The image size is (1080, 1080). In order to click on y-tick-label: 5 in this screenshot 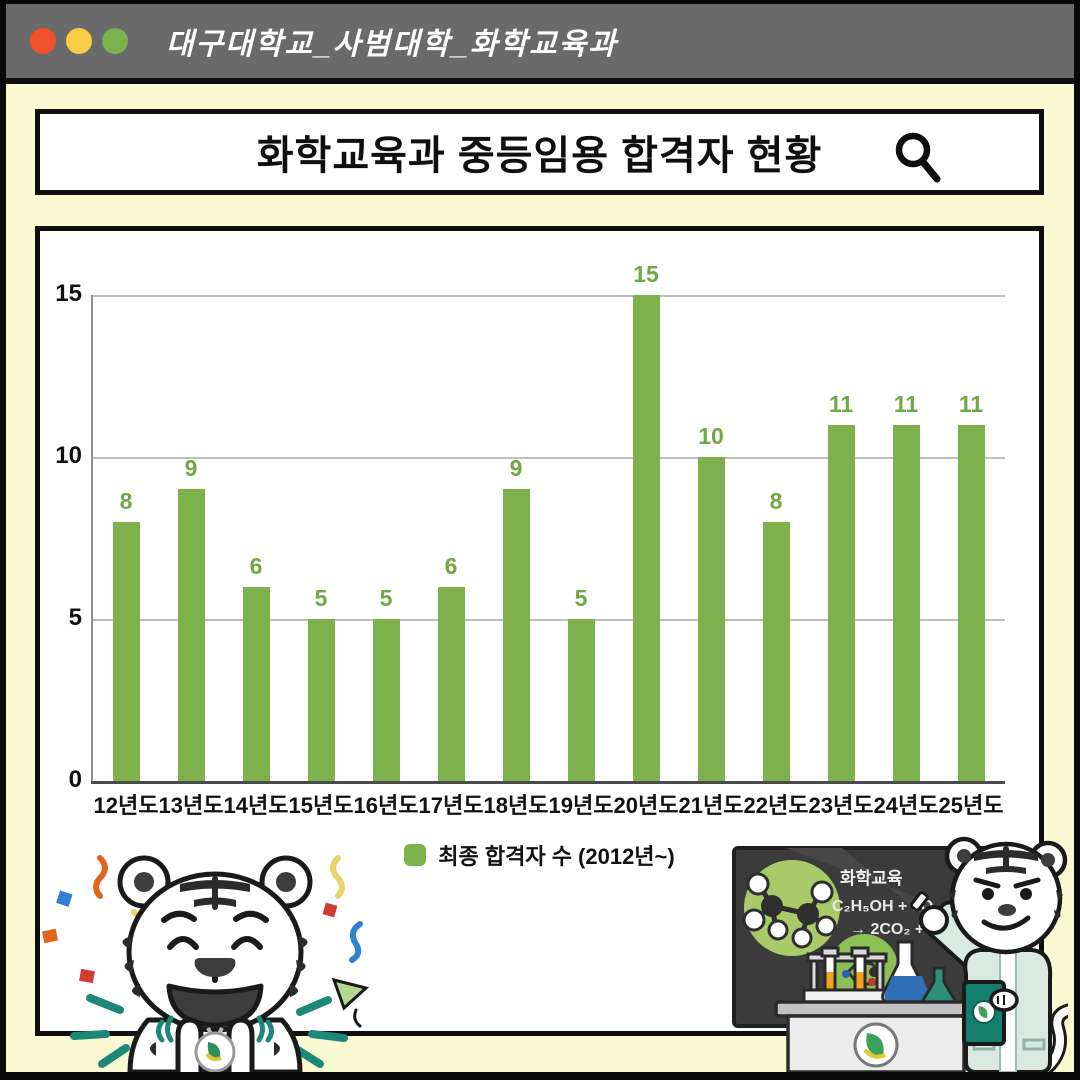, I will do `click(75, 617)`.